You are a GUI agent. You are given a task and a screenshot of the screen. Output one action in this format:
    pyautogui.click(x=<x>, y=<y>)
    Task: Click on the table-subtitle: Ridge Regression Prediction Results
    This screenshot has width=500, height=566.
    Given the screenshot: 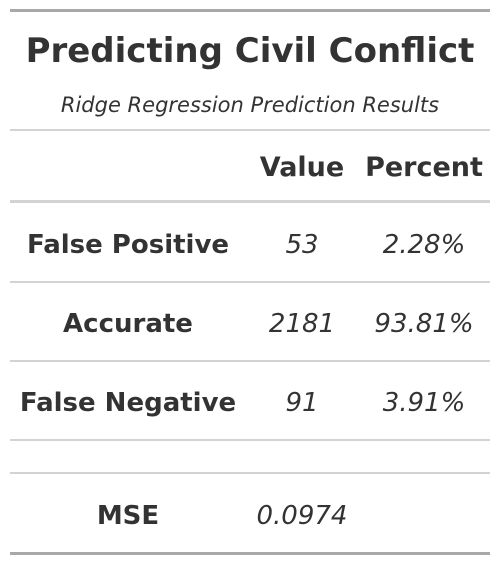 What is the action you would take?
    pyautogui.click(x=250, y=105)
    